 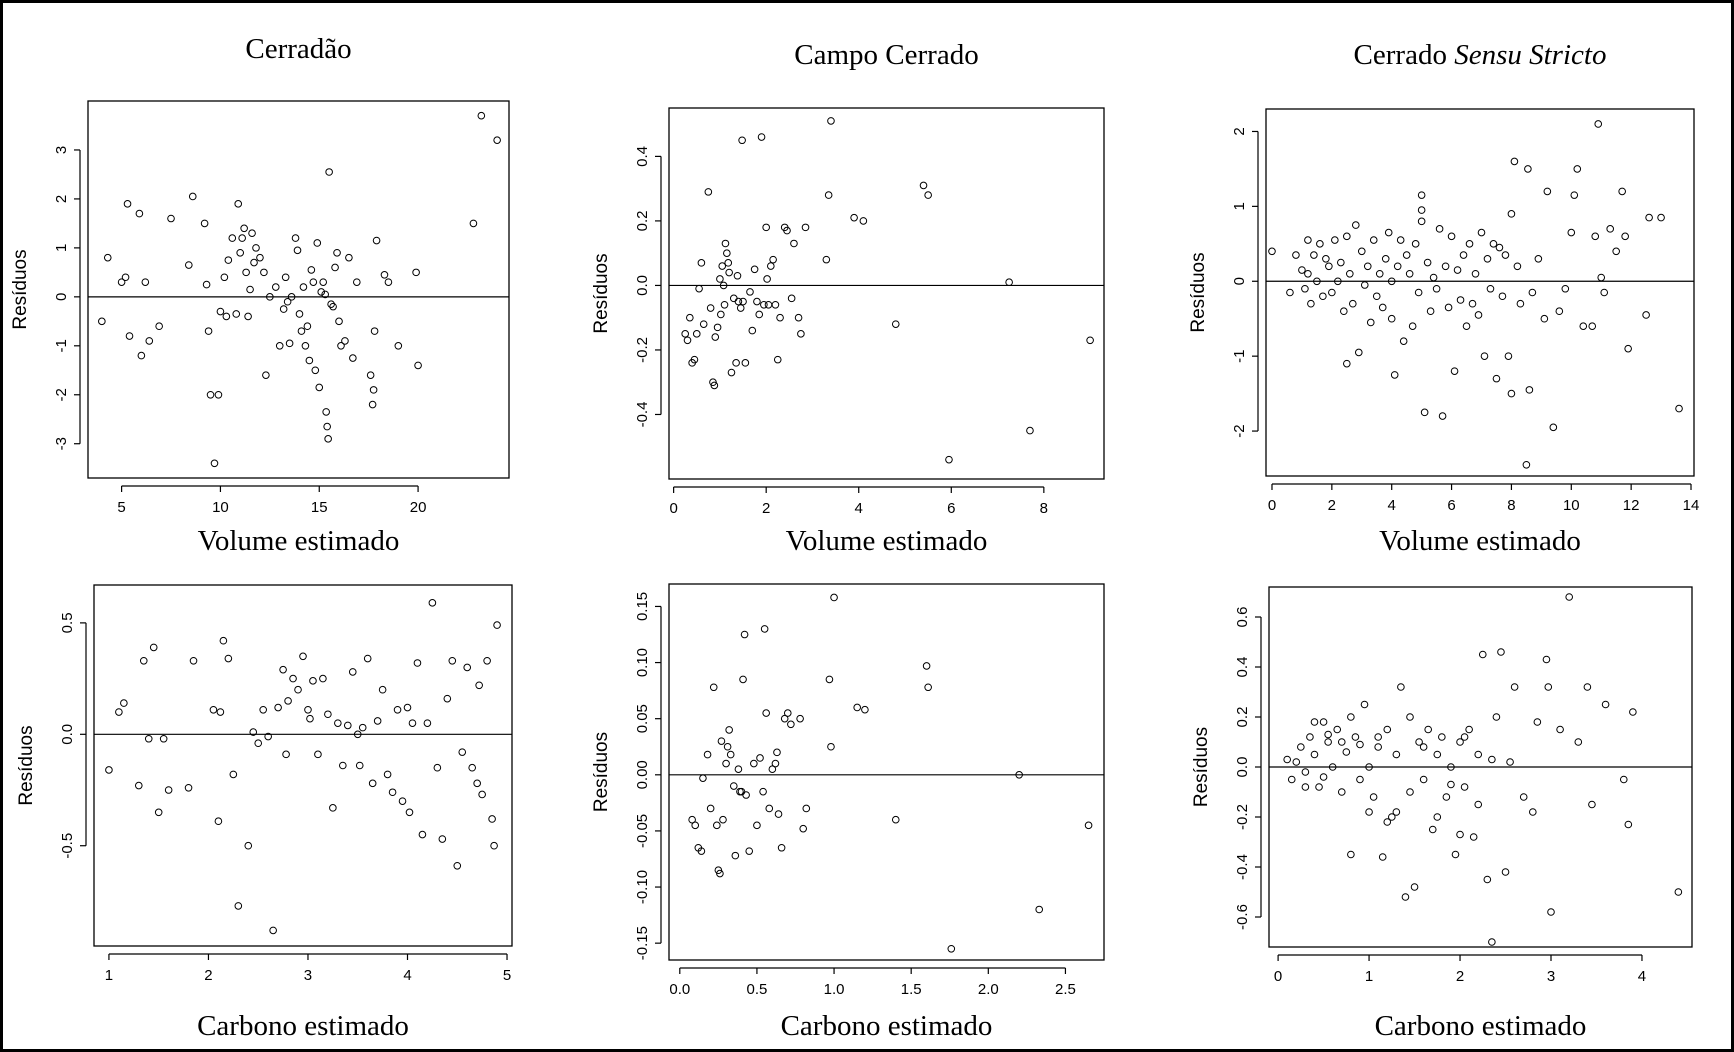 I want to click on y-tick-label: -0.4, so click(x=1242, y=867).